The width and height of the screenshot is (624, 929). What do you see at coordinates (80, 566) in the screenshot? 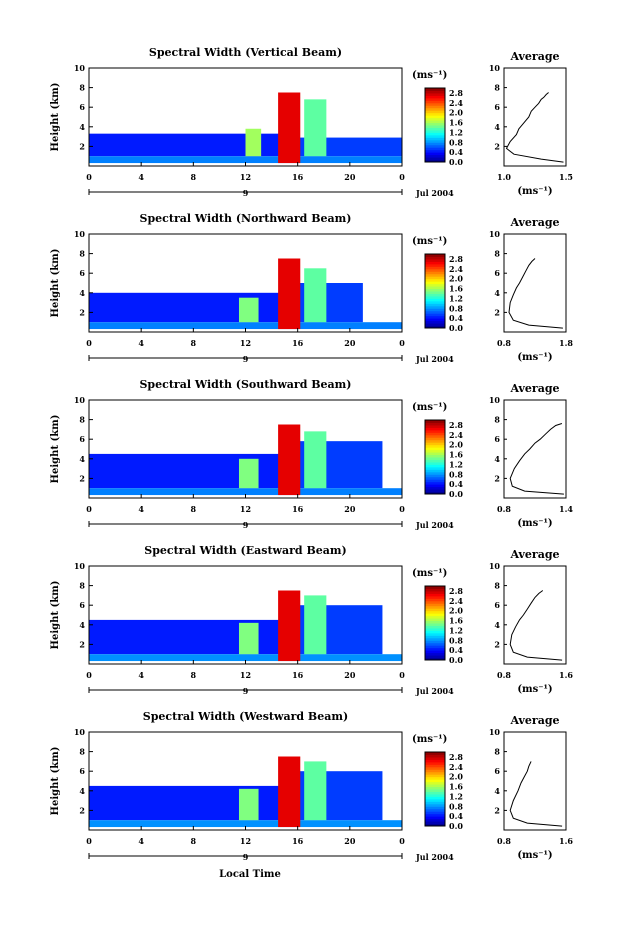
I see `y-tick-label: 10` at bounding box center [80, 566].